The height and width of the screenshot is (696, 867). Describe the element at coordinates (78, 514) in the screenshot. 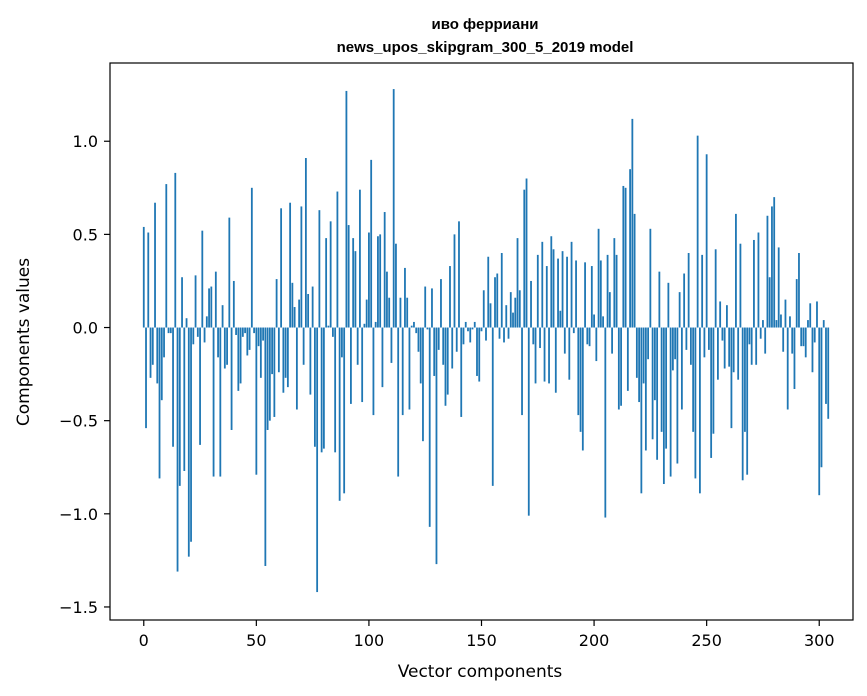

I see `y-tick-label: −1.0` at that location.